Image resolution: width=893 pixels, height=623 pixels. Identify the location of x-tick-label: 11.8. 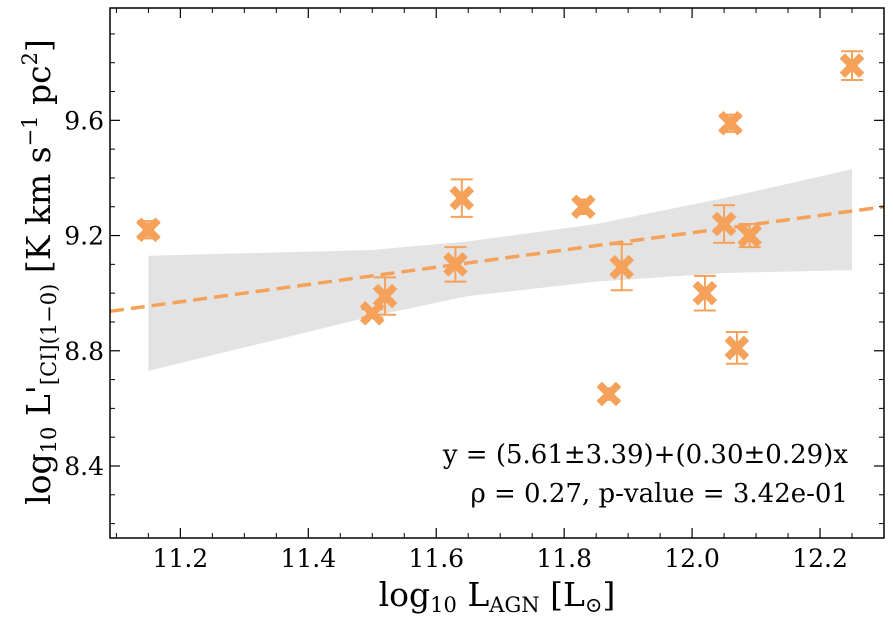
(564, 558).